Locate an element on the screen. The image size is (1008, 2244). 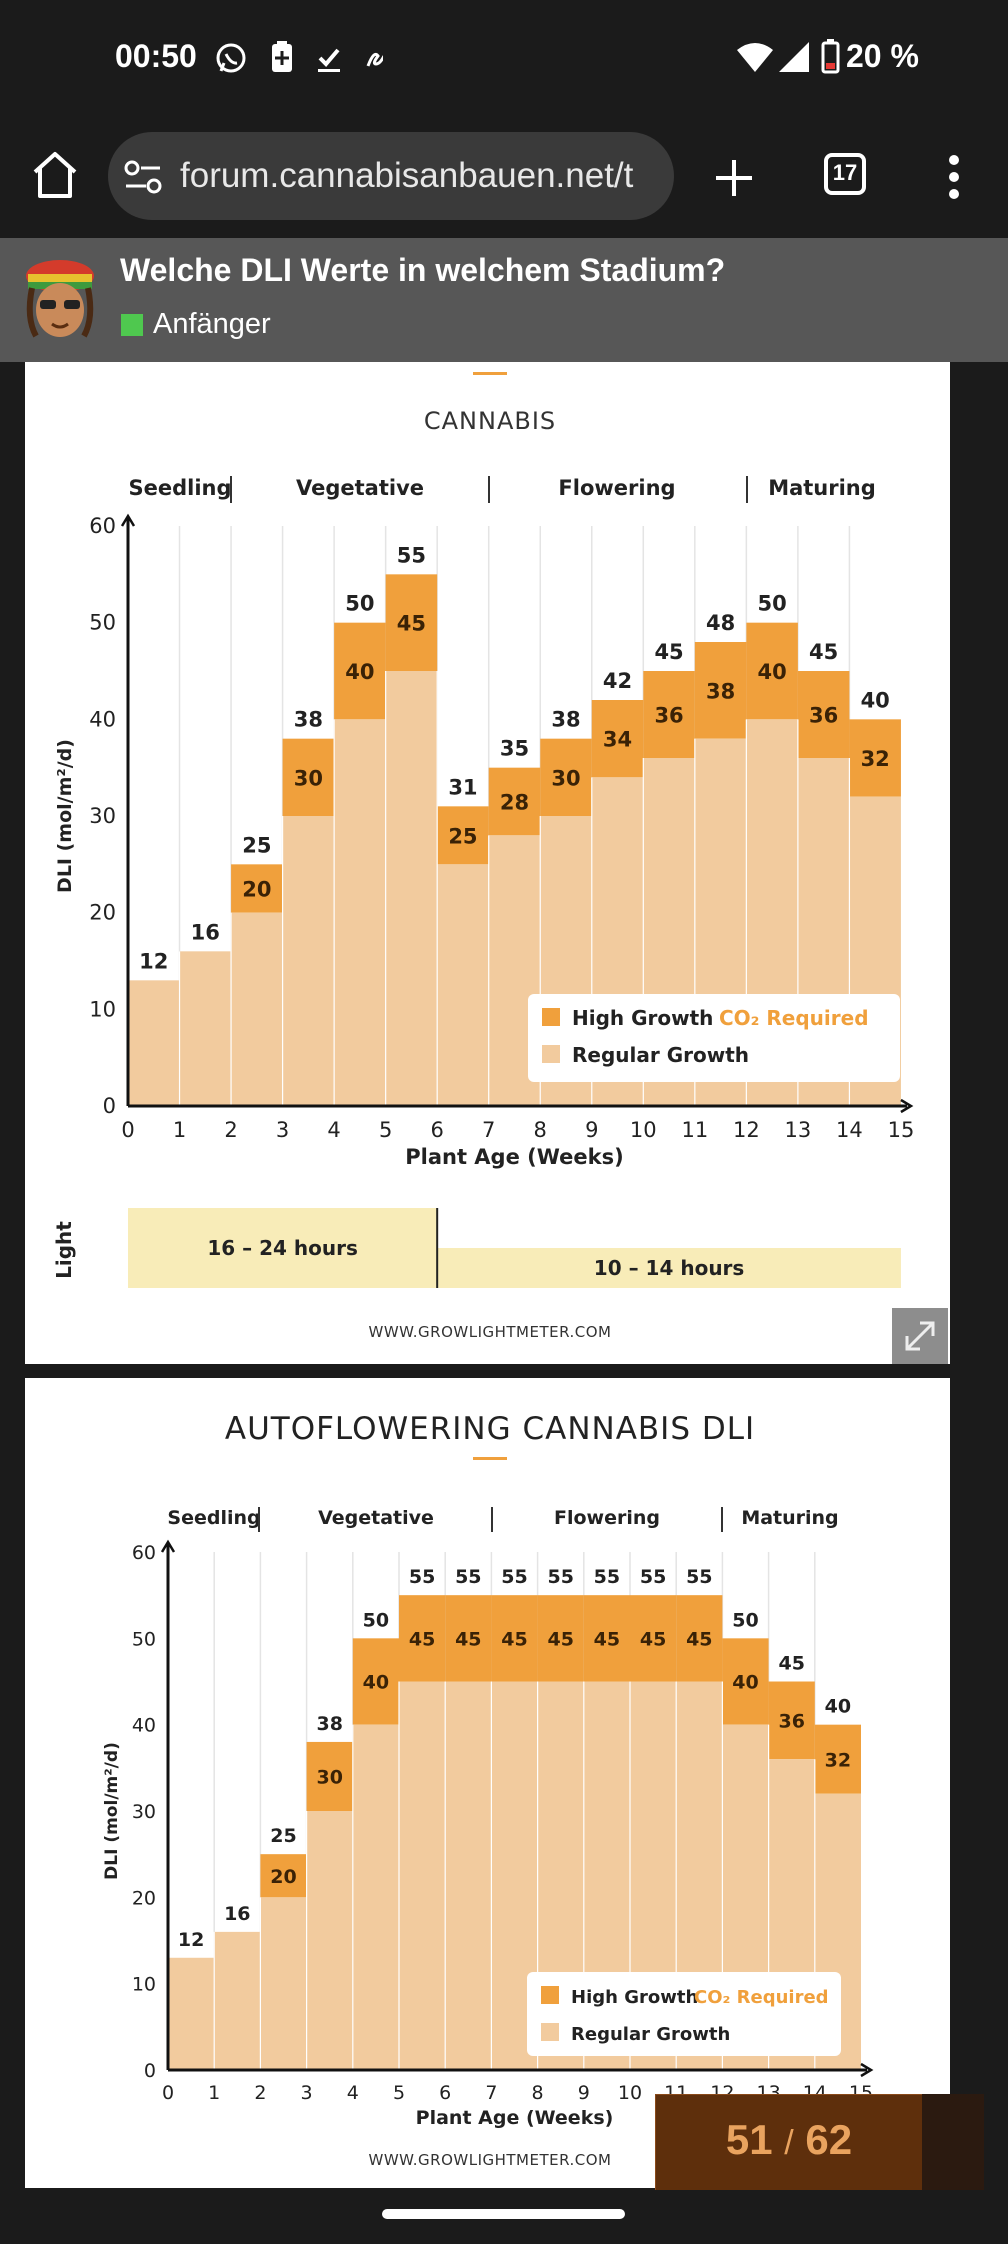
legend-label-high: High Growth is located at coordinates (642, 1018).